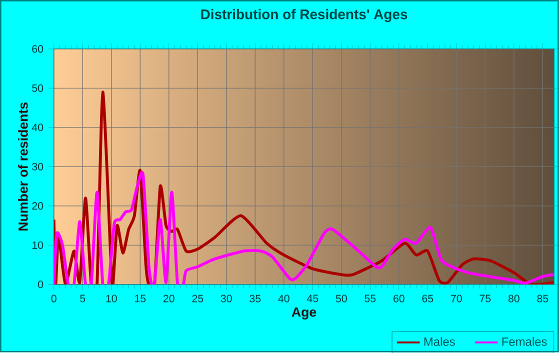 The height and width of the screenshot is (353, 560). Describe the element at coordinates (456, 298) in the screenshot. I see `x-tick-label: 70` at that location.